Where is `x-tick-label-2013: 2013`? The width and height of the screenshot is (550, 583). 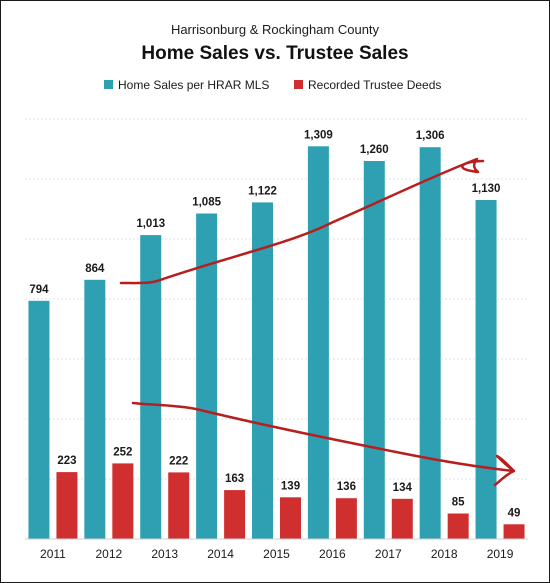 x-tick-label-2013: 2013 is located at coordinates (164, 554).